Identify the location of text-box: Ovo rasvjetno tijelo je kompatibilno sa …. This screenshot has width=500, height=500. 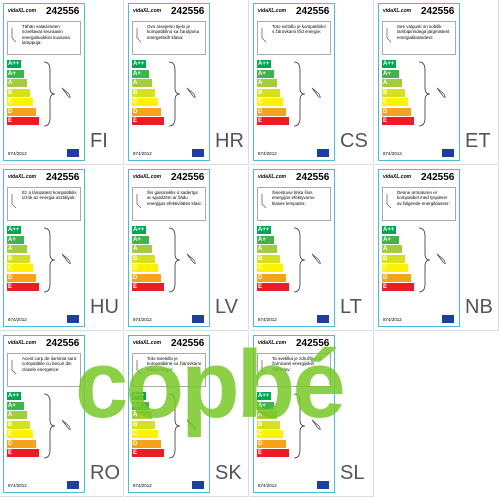
(169, 38).